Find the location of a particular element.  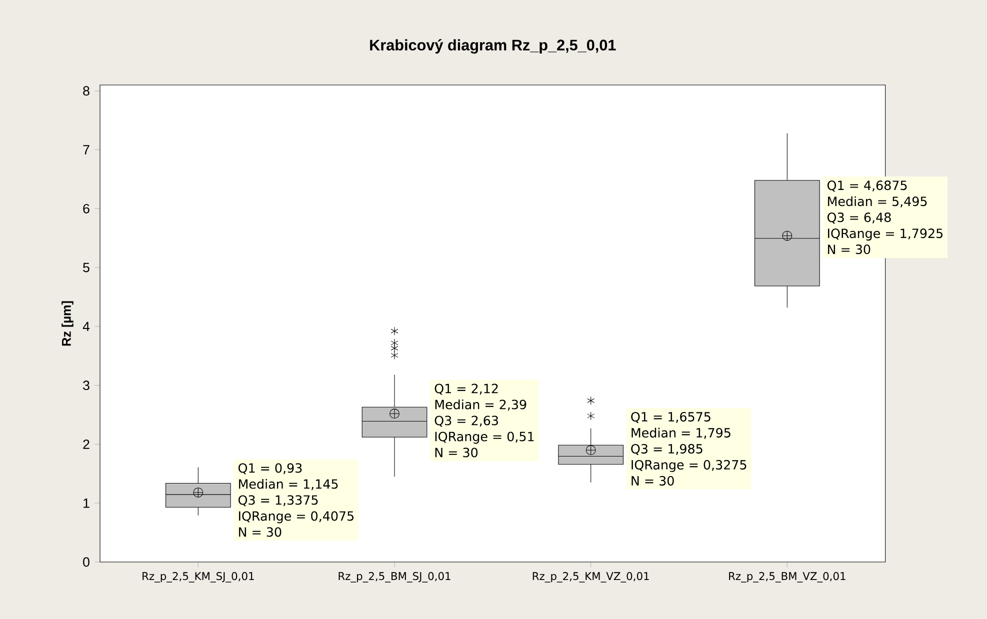

annotation: Q1 = 1,6575 is located at coordinates (670, 418).